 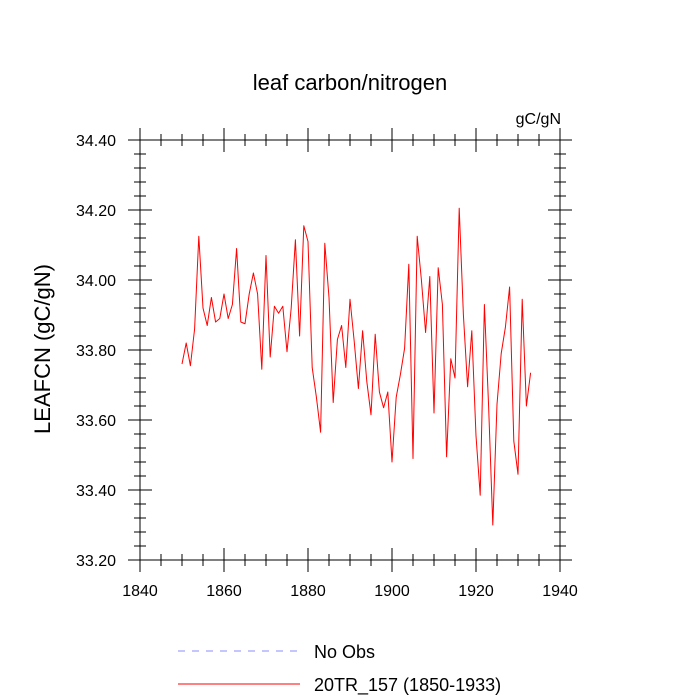 What do you see at coordinates (96, 211) in the screenshot?
I see `y-tick-label: 34.20` at bounding box center [96, 211].